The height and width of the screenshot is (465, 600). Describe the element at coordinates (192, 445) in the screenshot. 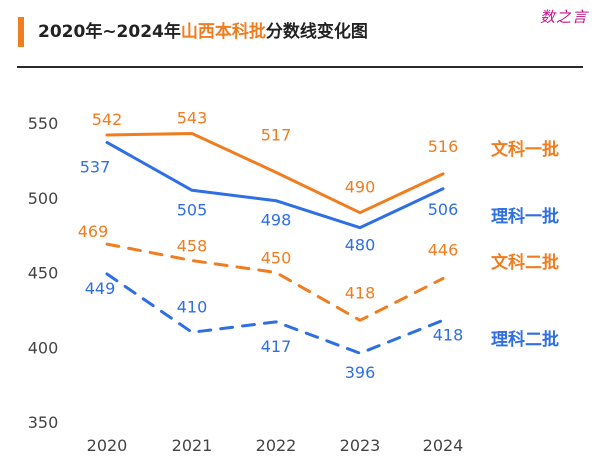

I see `x-tick-label: 2021` at that location.